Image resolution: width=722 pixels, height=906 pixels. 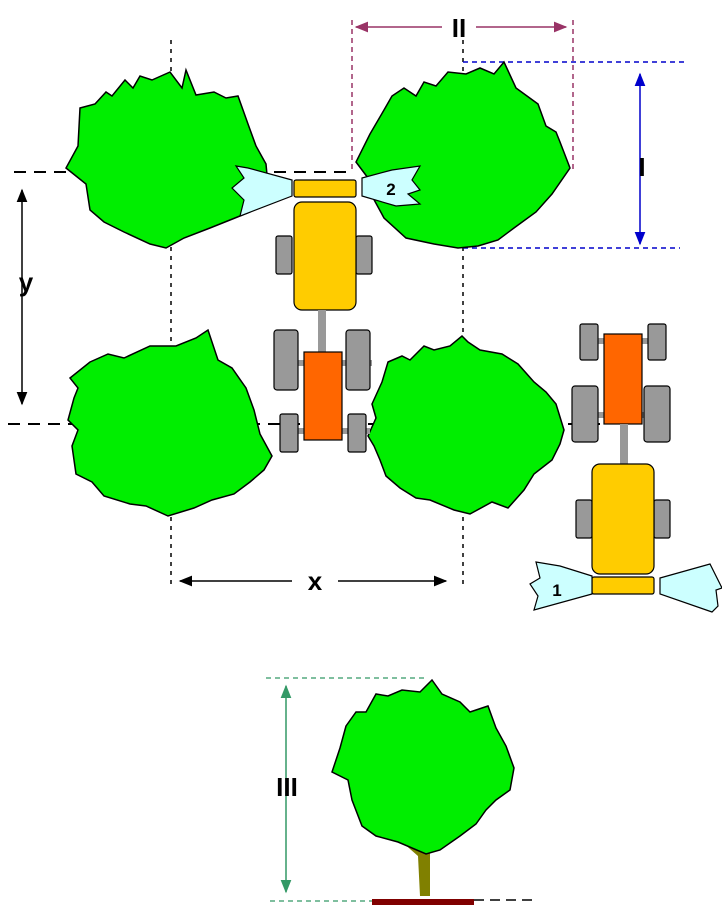 I want to click on sprayer-fans-top, so click(x=326, y=191).